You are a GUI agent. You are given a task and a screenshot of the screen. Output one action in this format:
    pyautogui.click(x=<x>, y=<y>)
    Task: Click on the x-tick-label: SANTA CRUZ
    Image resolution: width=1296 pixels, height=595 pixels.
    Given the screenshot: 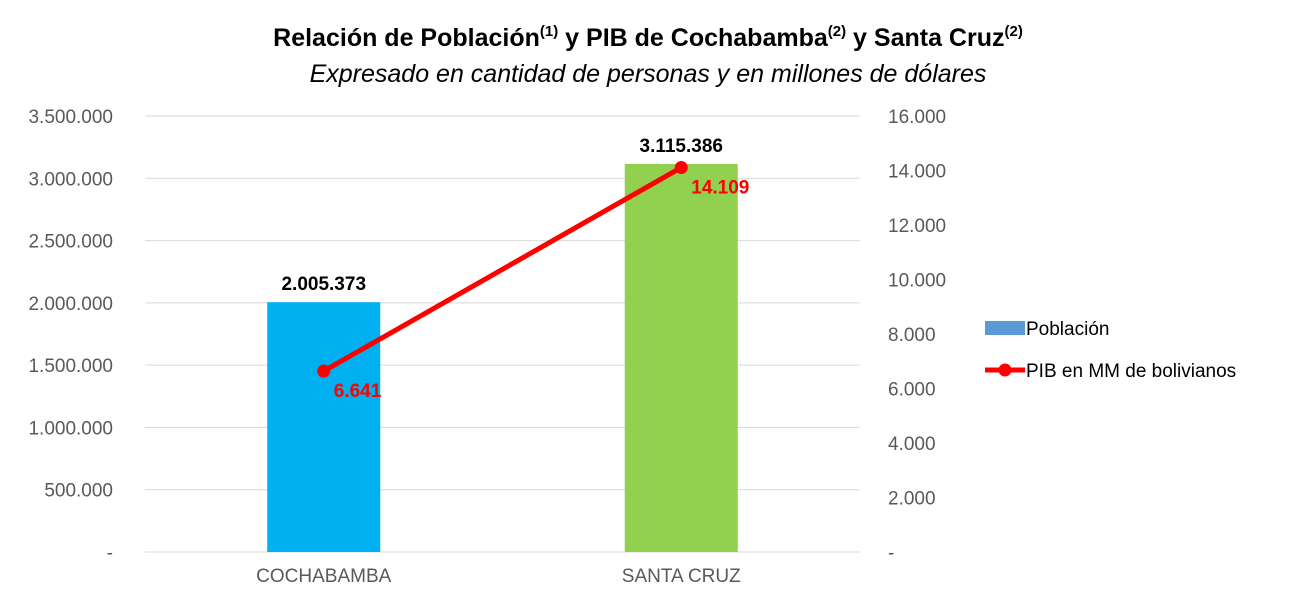 What is the action you would take?
    pyautogui.click(x=681, y=576)
    